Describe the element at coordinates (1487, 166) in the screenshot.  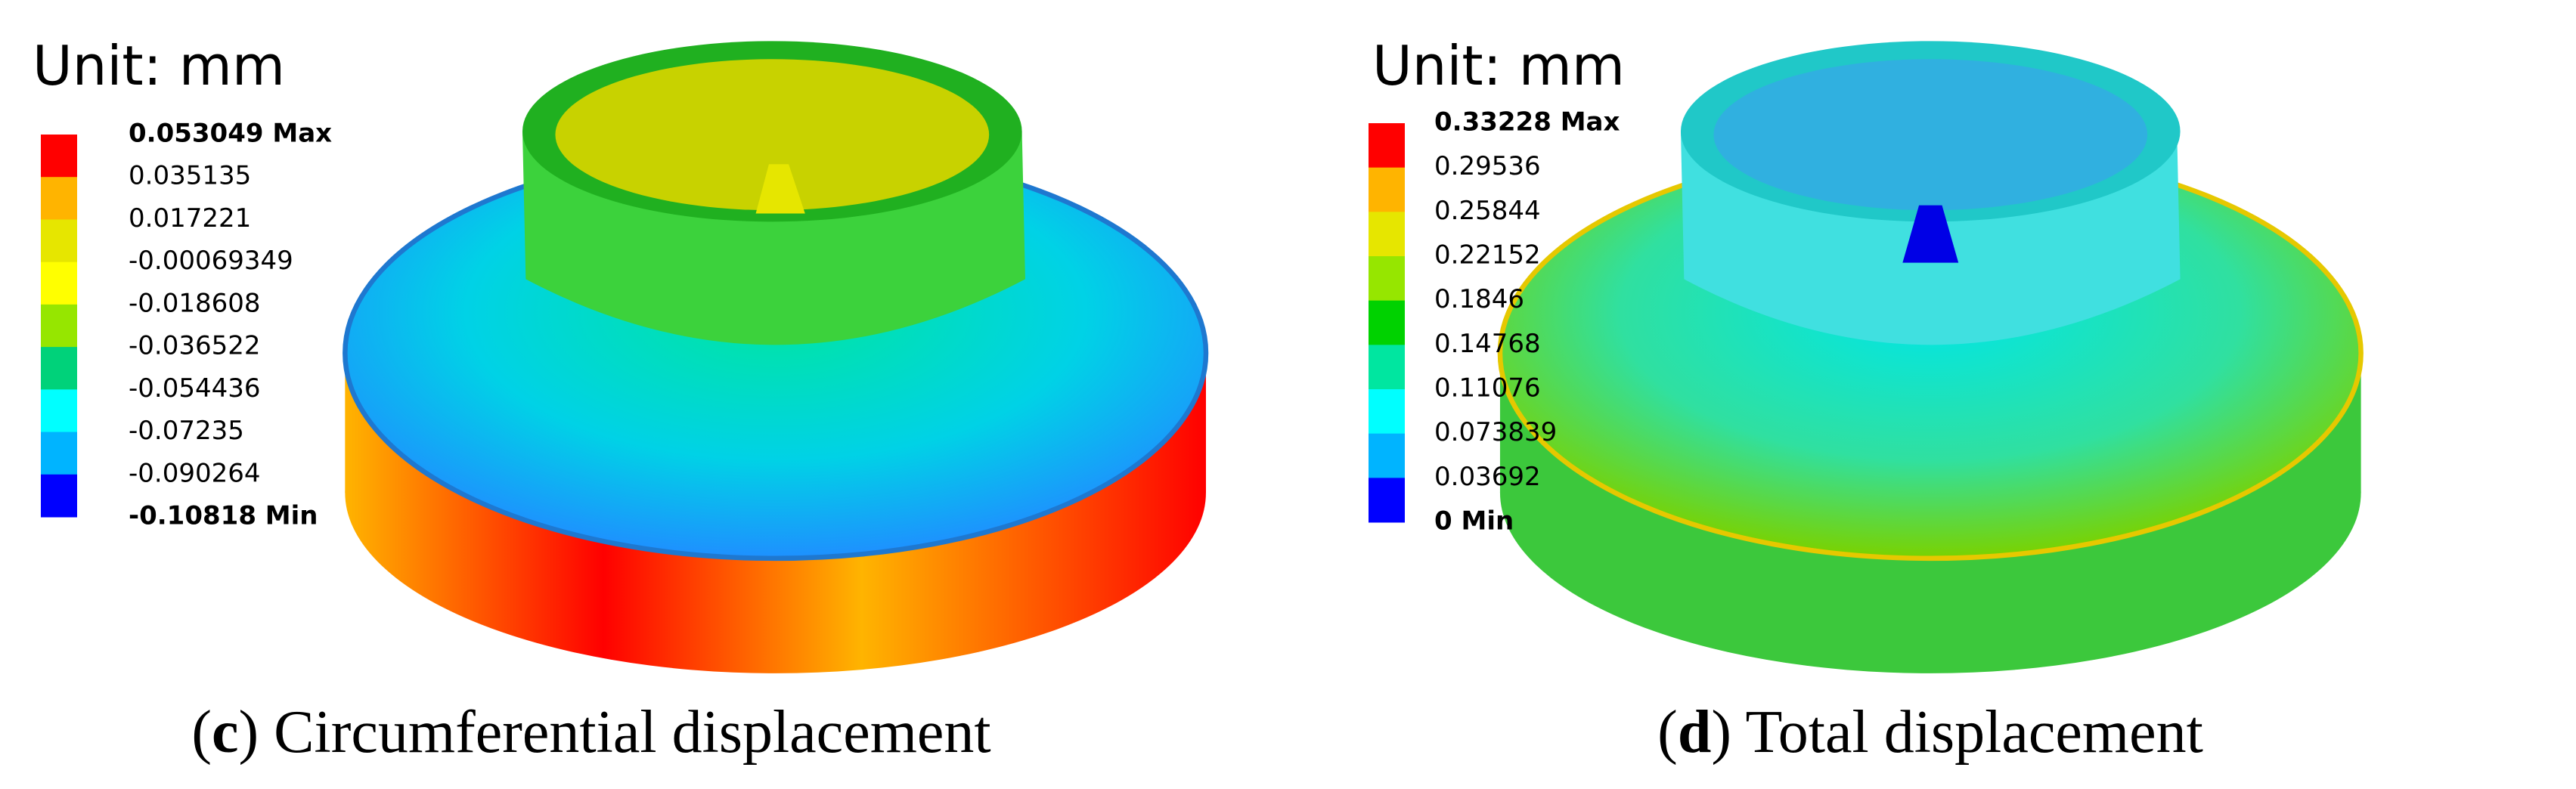
I see `legend-label: 0.29536` at that location.